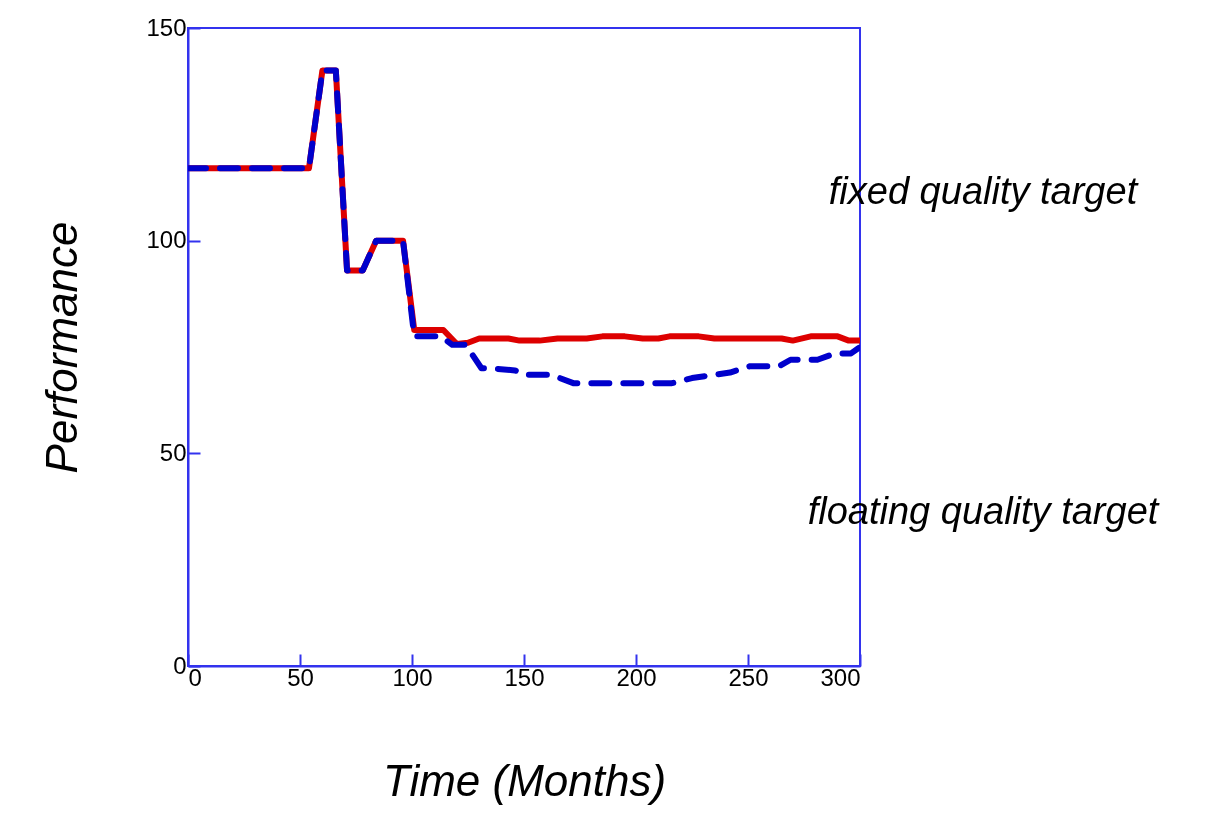  I want to click on x-axis-title: Time (Months), so click(524, 780).